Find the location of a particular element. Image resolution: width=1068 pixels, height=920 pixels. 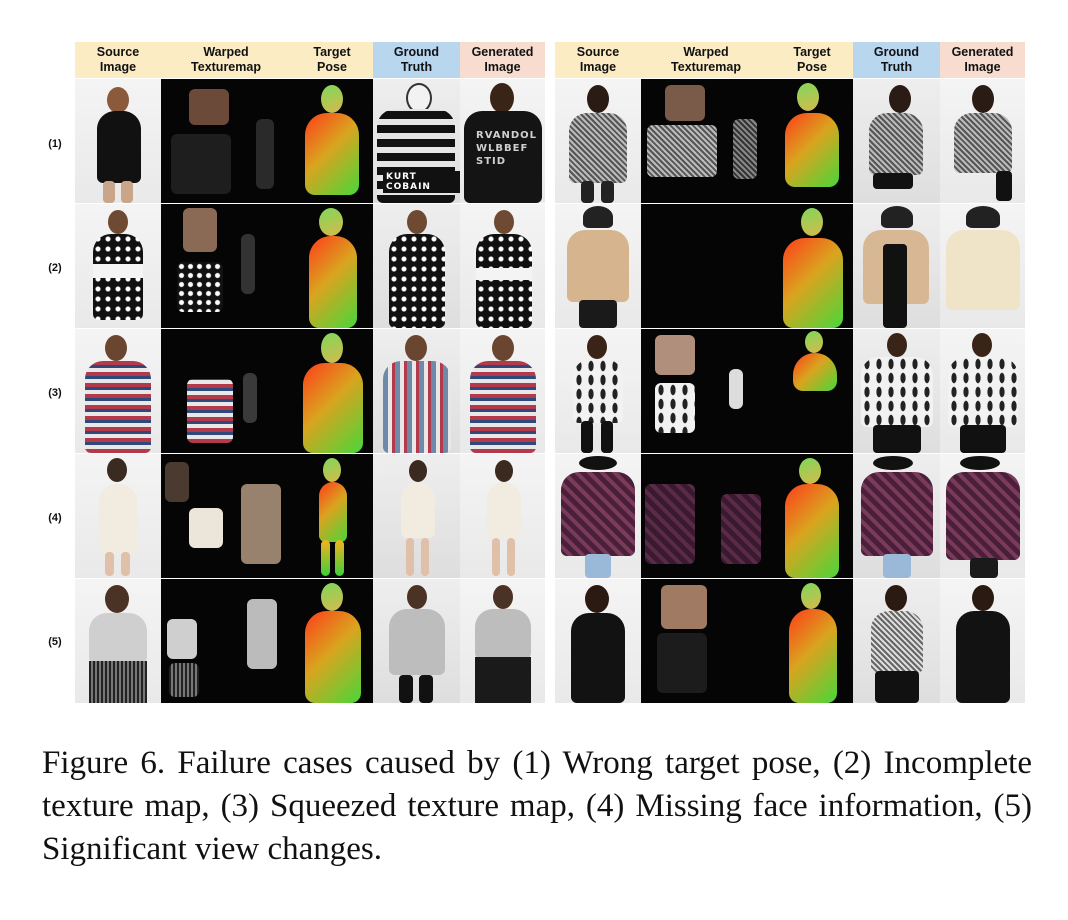

row-label-5: (5) is located at coordinates (55, 642).